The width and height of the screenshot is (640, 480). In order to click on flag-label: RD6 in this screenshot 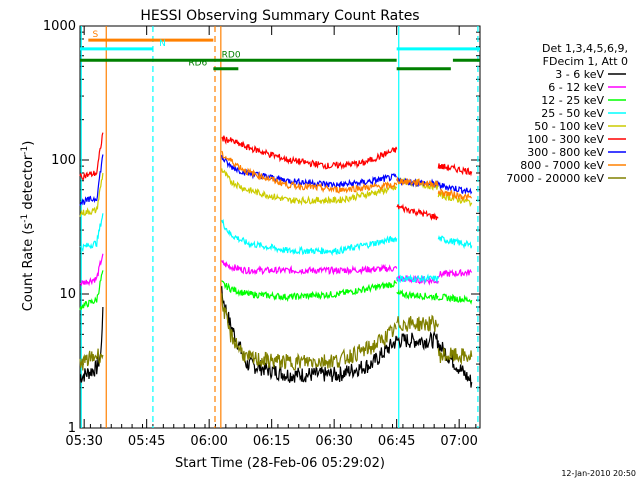, I will do `click(197, 64)`.